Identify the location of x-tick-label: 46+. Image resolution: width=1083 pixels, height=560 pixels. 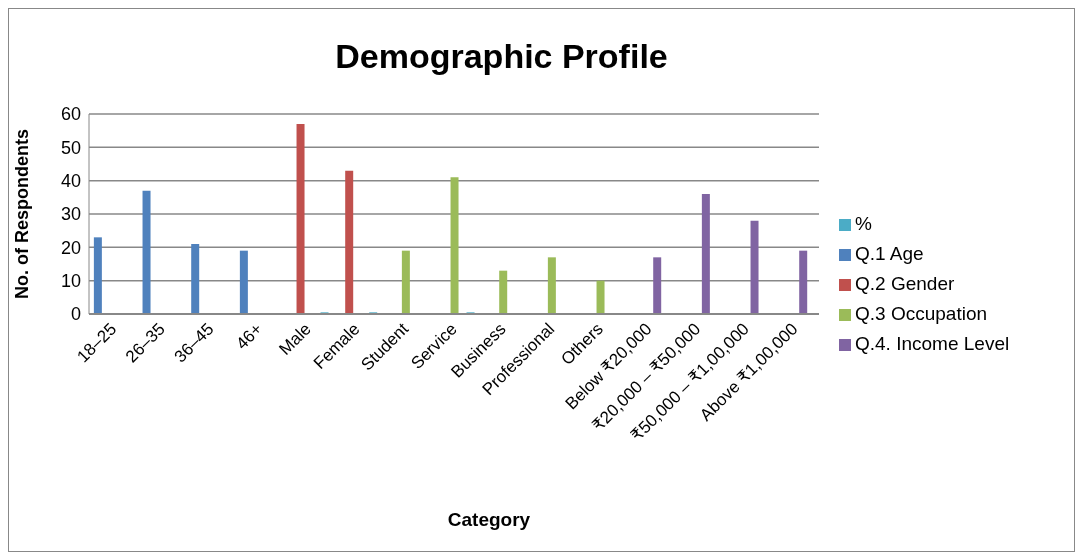
(249, 336).